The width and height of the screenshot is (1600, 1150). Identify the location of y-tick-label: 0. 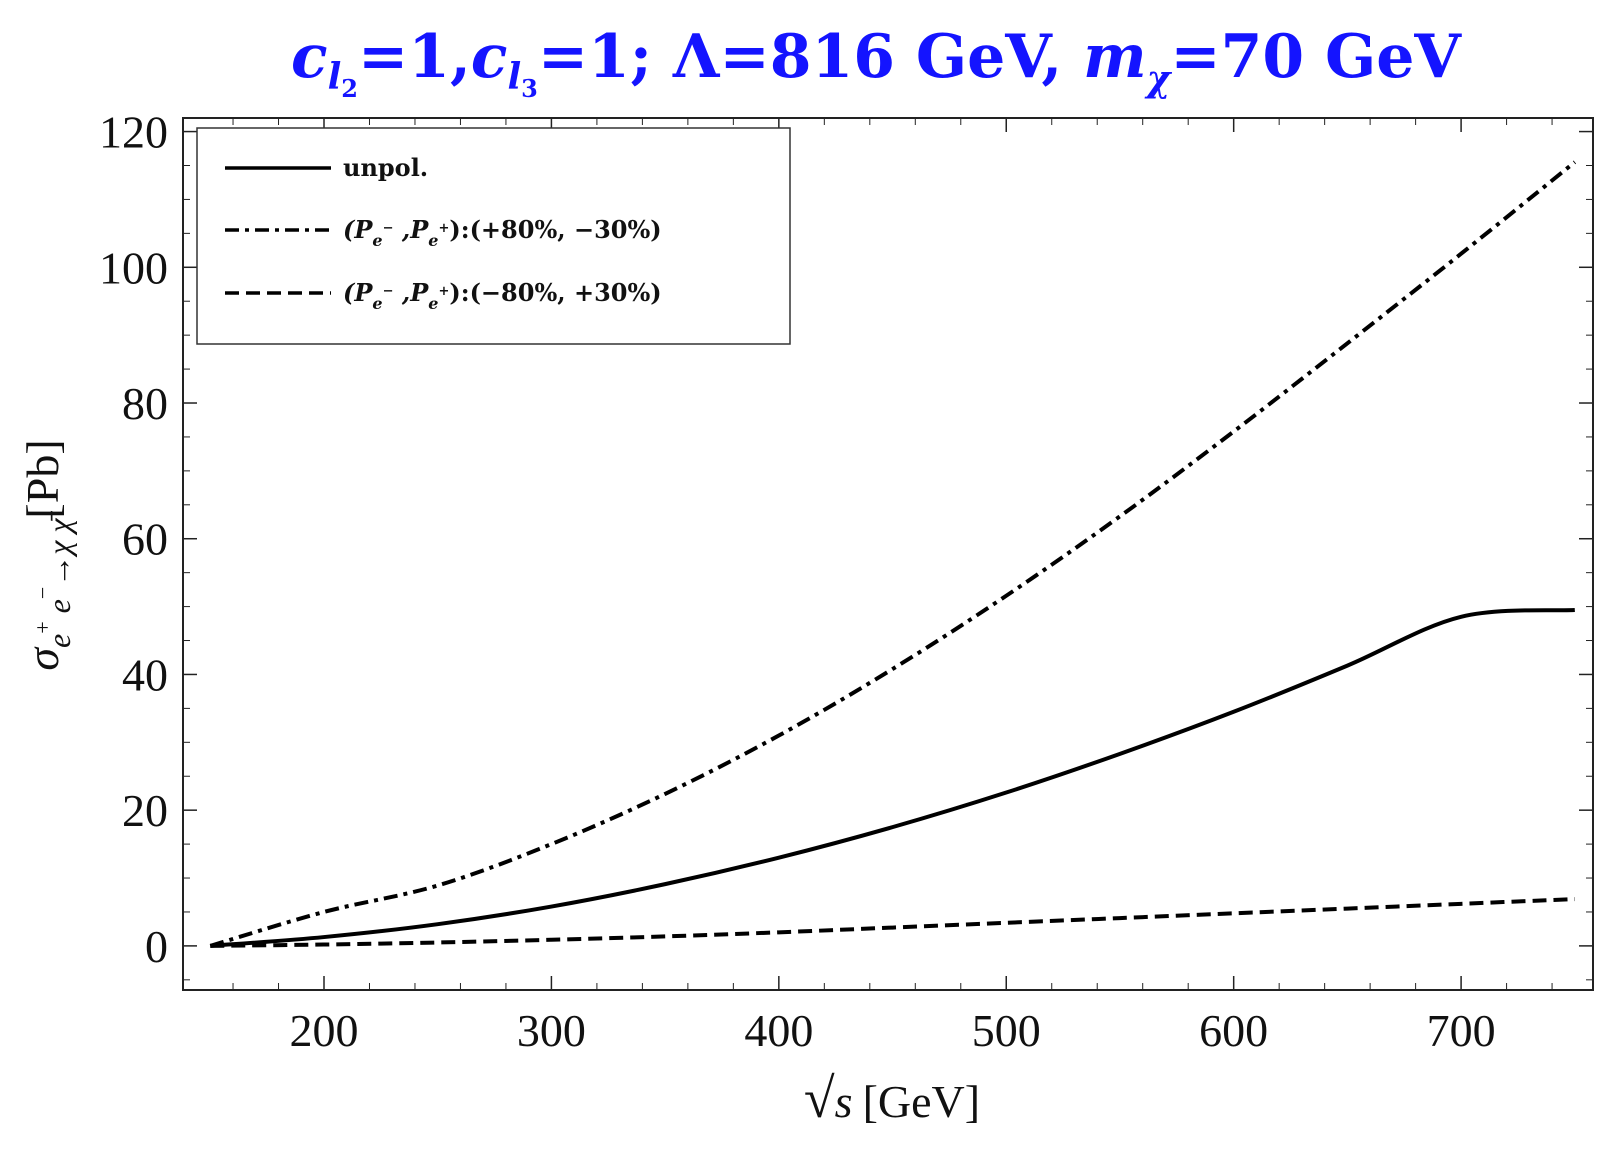
(156, 946).